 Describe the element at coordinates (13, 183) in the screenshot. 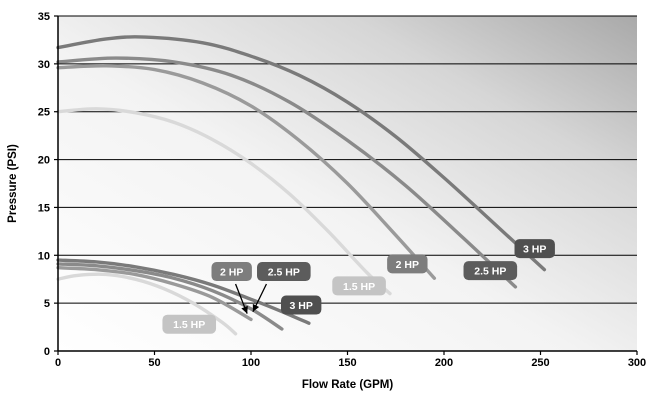

I see `y-axis-label: Pressure (PSI)` at that location.